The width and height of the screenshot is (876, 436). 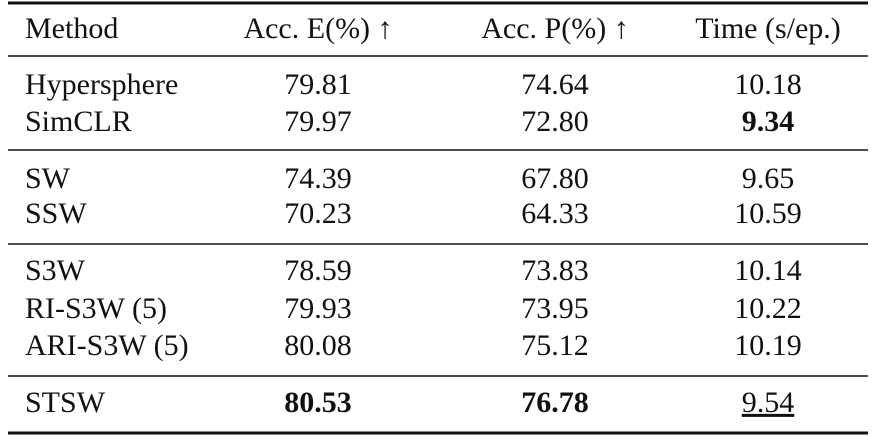 What do you see at coordinates (555, 213) in the screenshot?
I see `cell-value: 64.33` at bounding box center [555, 213].